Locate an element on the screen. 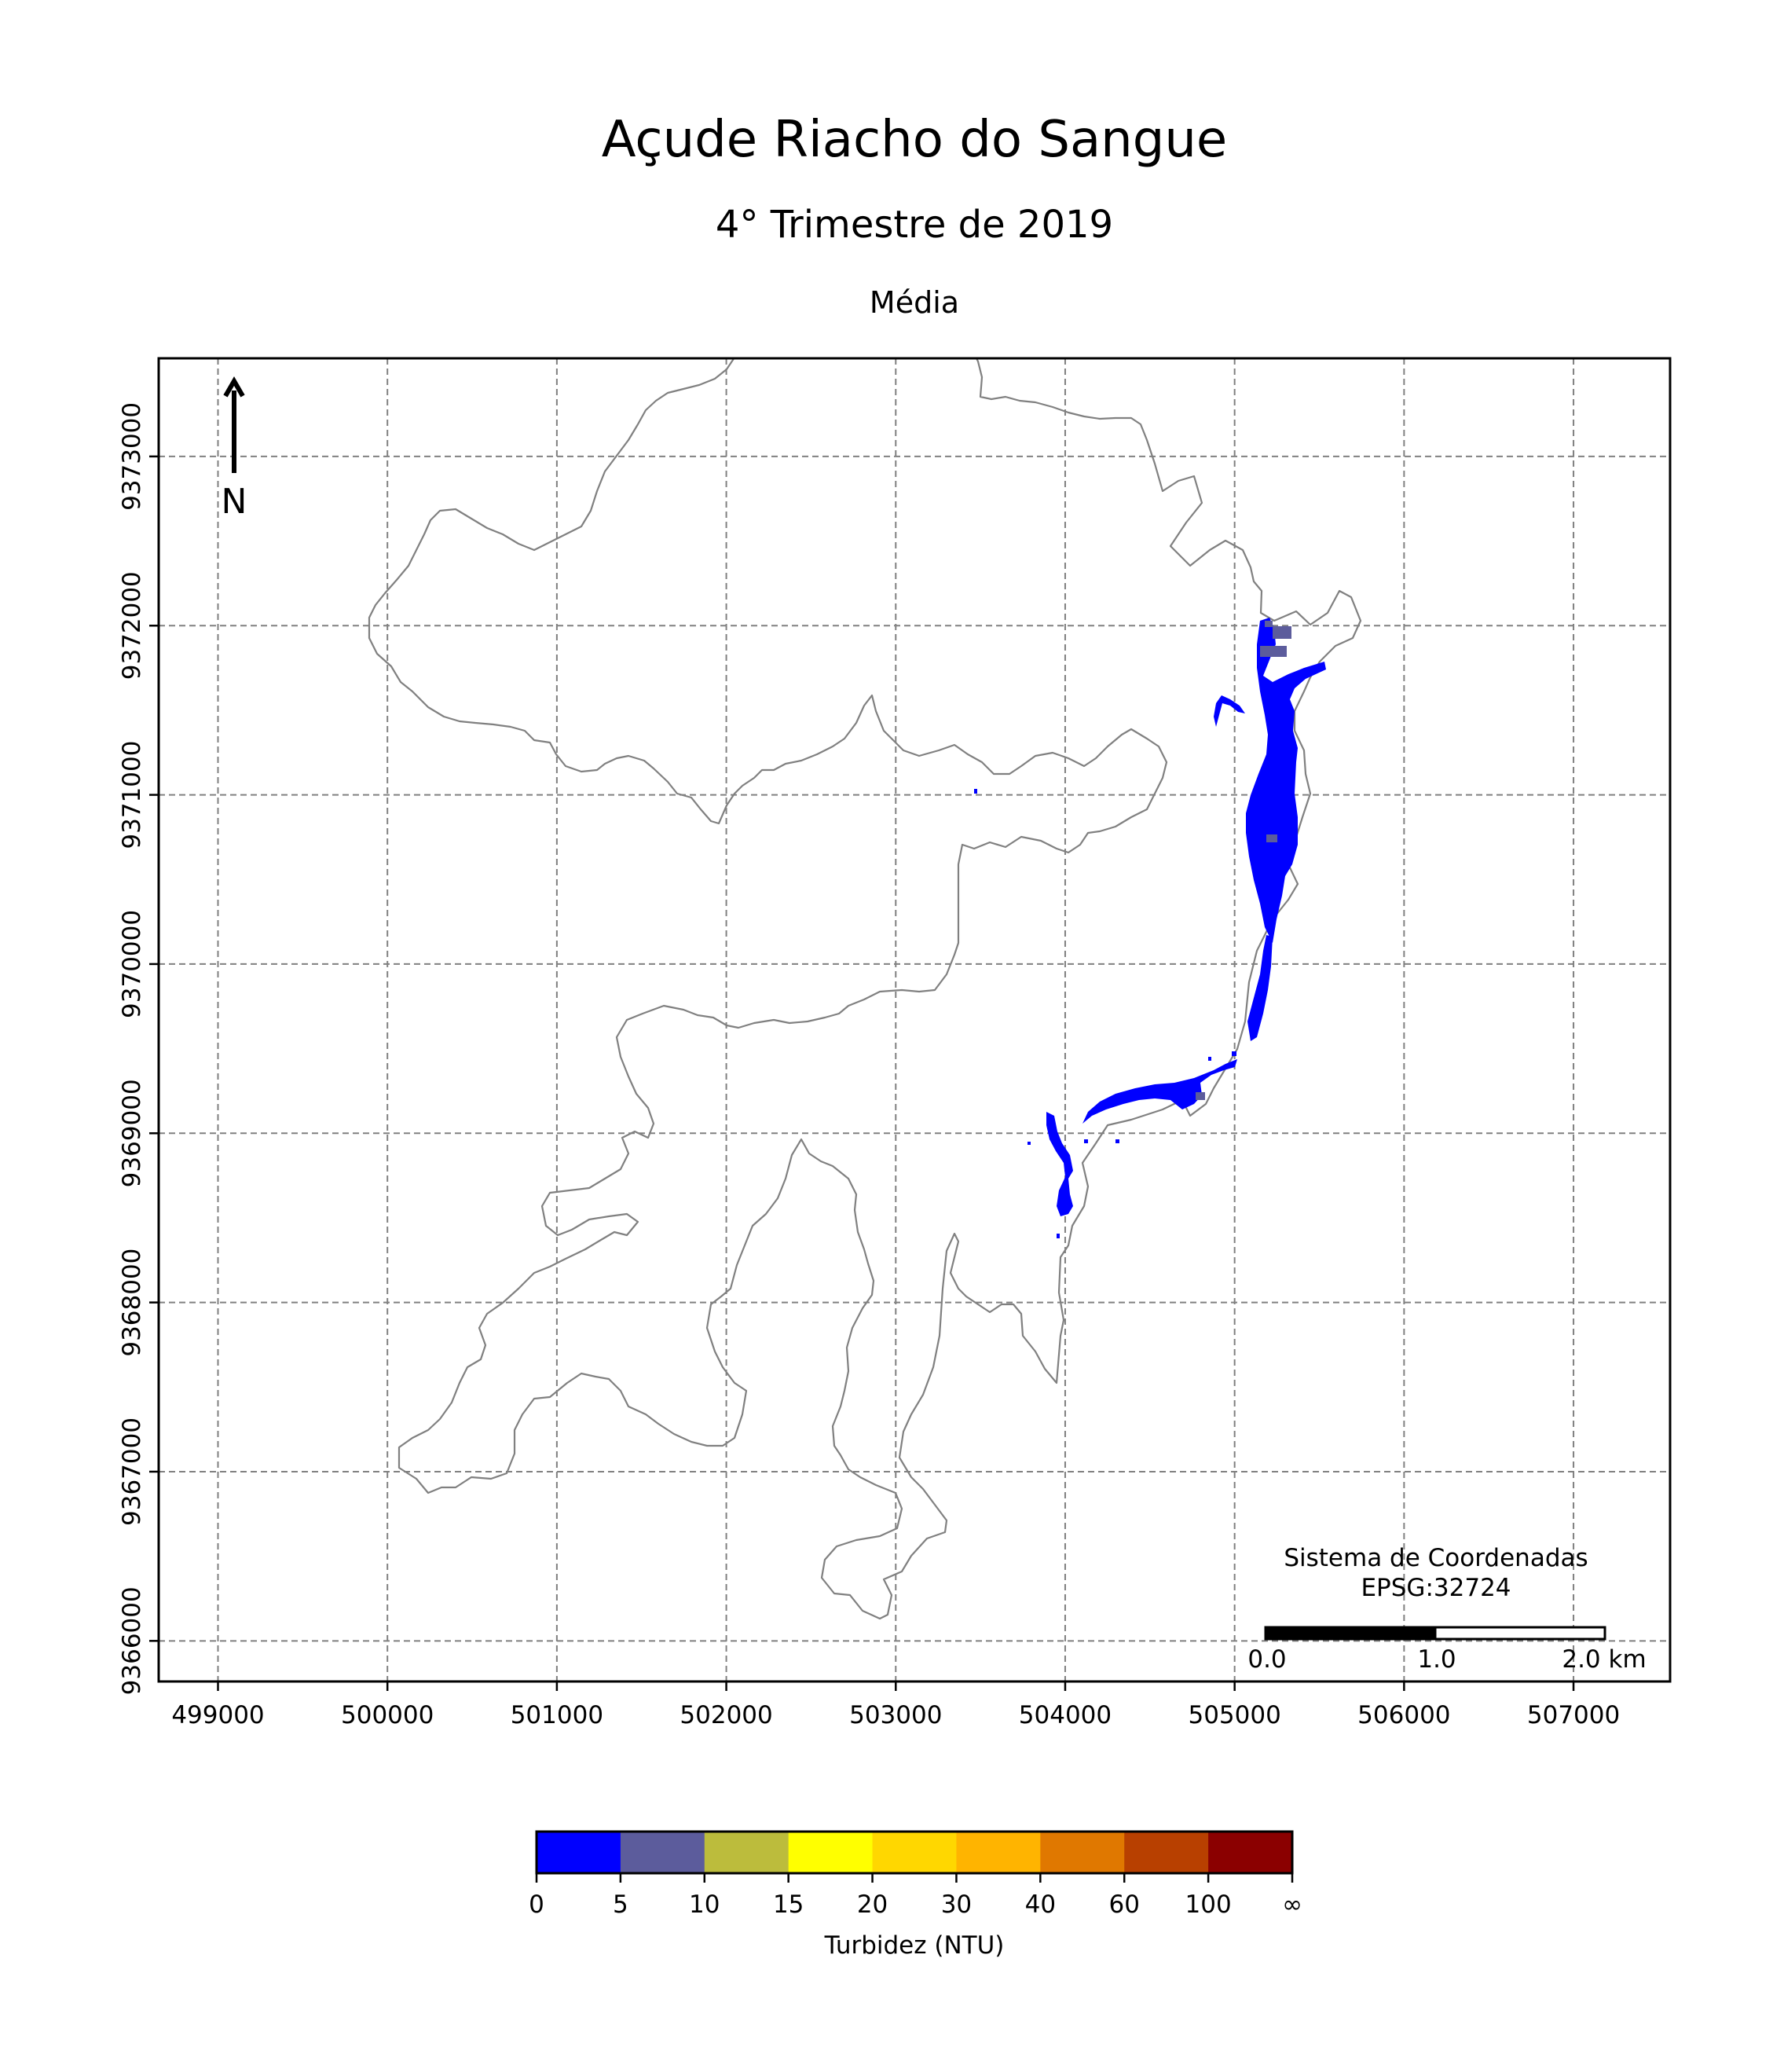  panel-title: Média is located at coordinates (914, 302).